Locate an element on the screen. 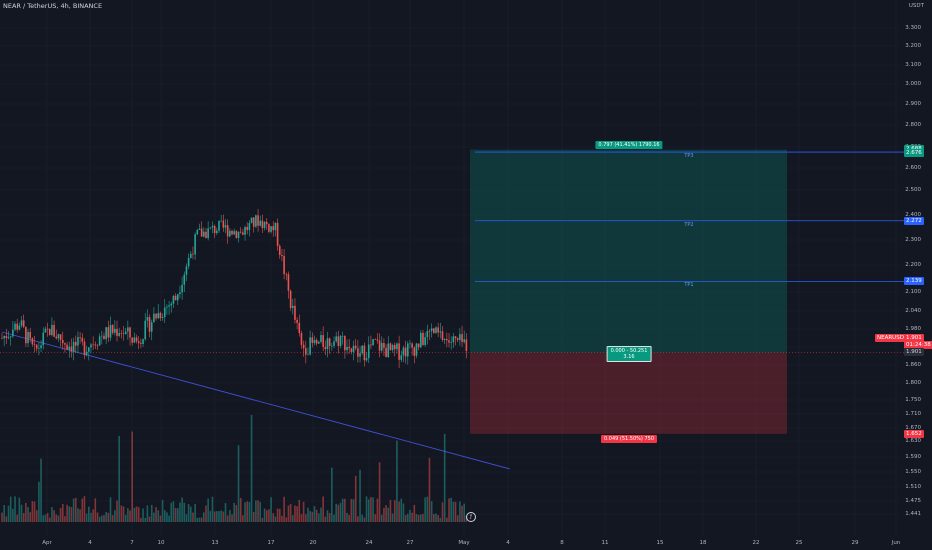  price-tick-label: 1.441 is located at coordinates (913, 514).